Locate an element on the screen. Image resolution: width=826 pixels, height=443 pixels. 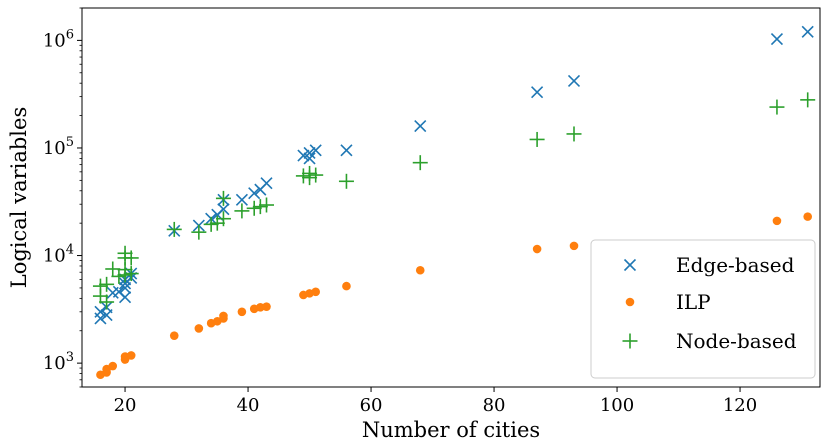
x-tick-label: 120 is located at coordinates (740, 405).